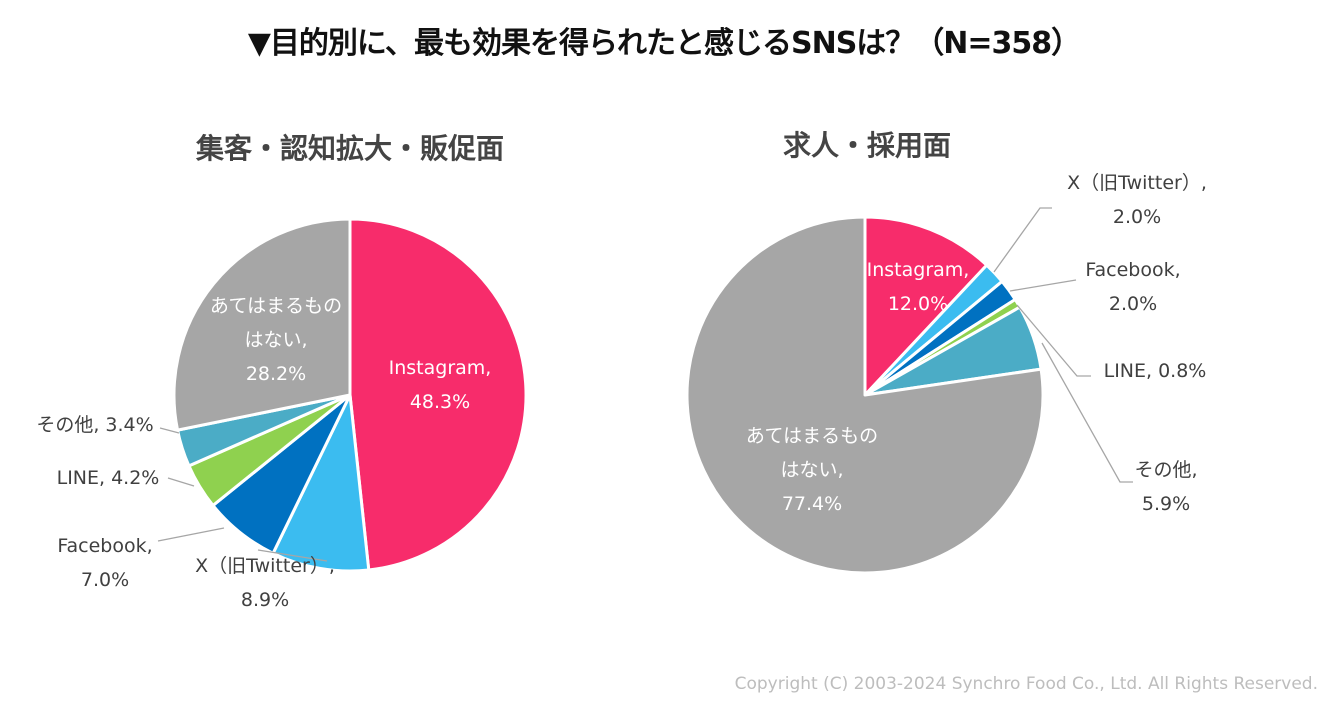 The height and width of the screenshot is (716, 1328). Describe the element at coordinates (664, 43) in the screenshot. I see `main-title: ▼目的別に、最も効果を得られたと感じるSNSは？（N=358）` at that location.